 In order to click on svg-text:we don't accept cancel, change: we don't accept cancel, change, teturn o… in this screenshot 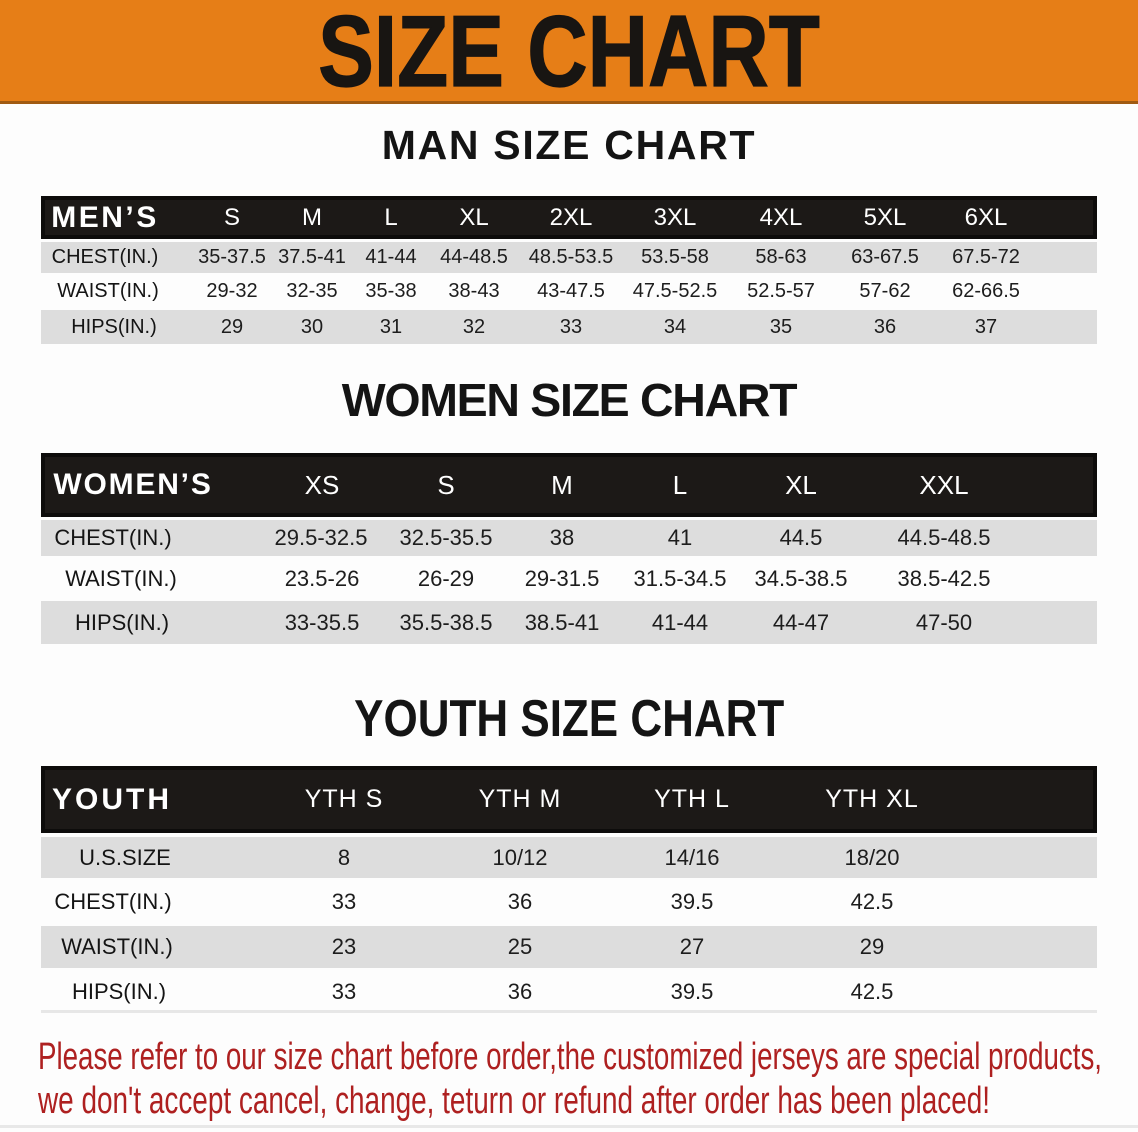, I will do `click(513, 1101)`.